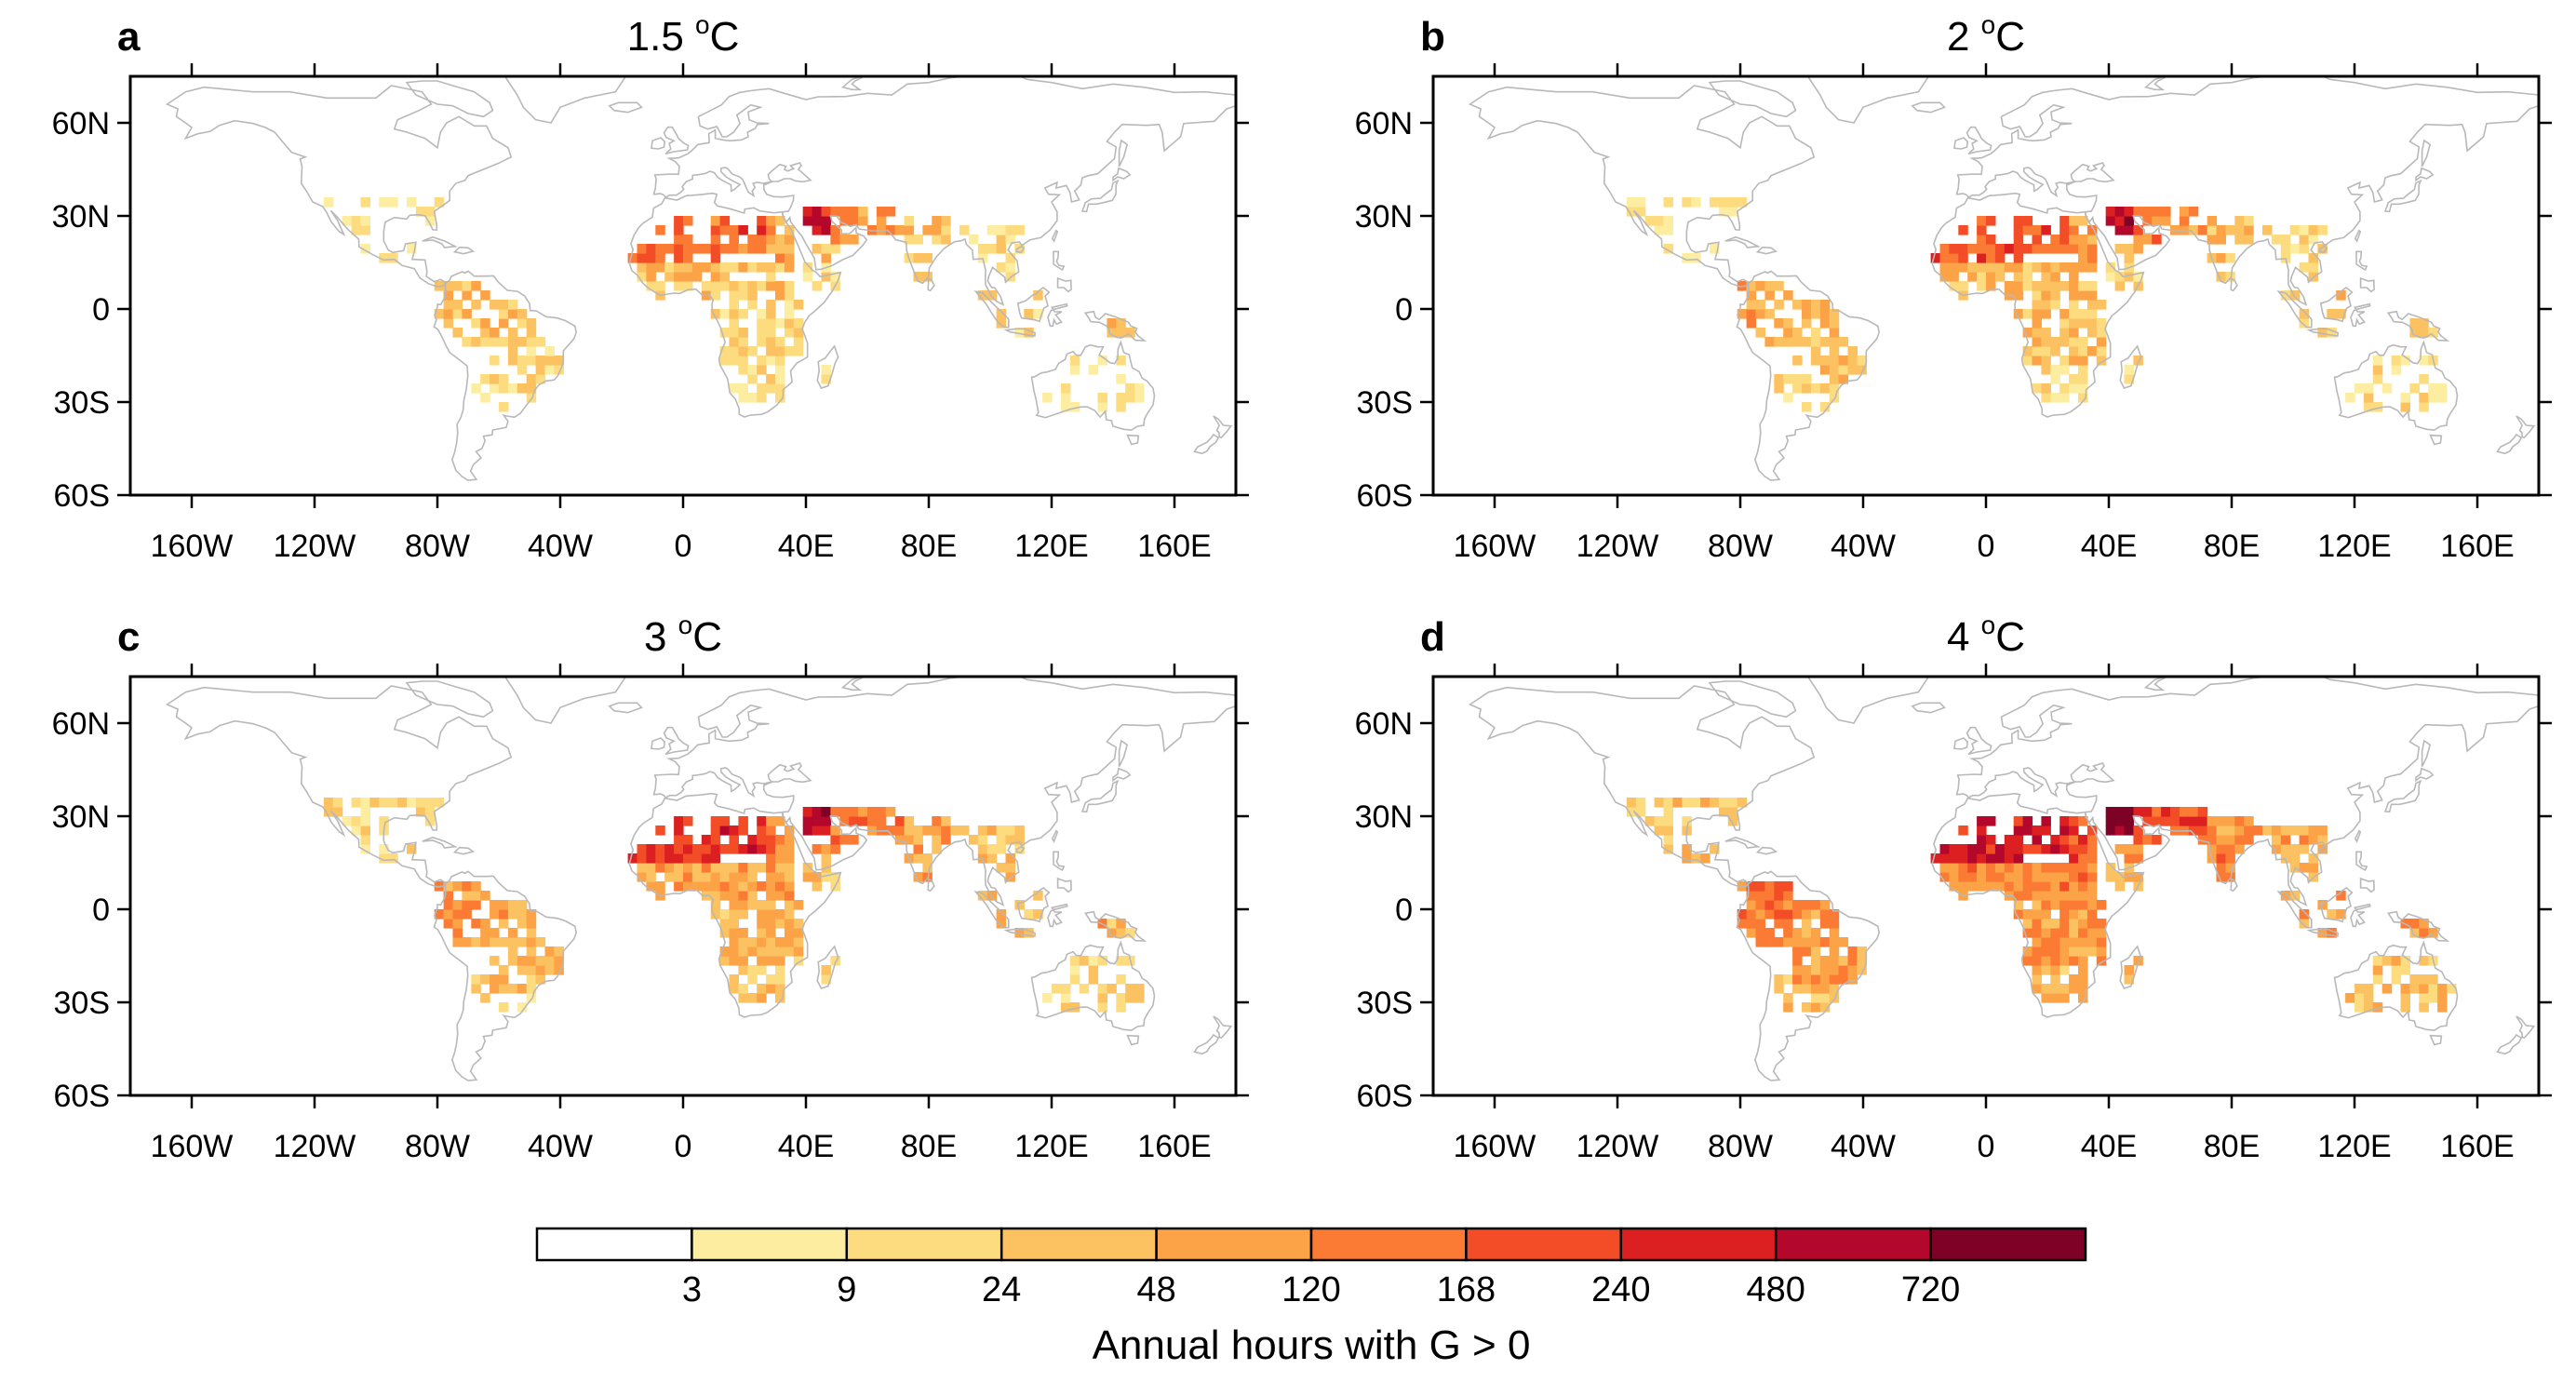 Image resolution: width=2576 pixels, height=1396 pixels. I want to click on lon-tick-label: 40E, so click(2109, 546).